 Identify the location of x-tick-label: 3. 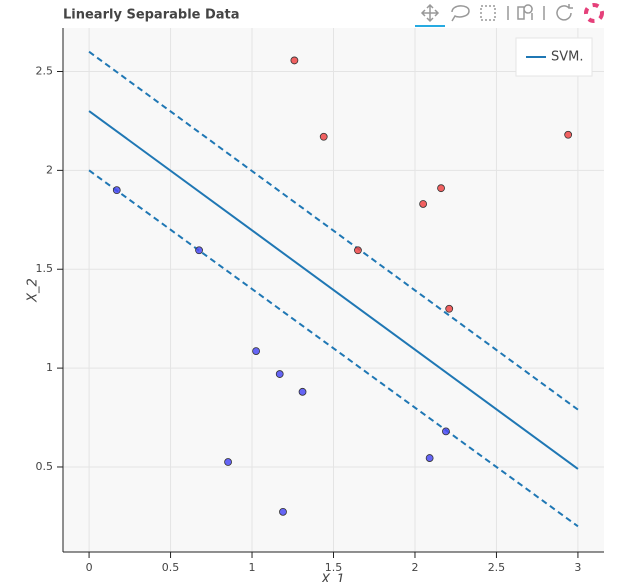
(577, 567).